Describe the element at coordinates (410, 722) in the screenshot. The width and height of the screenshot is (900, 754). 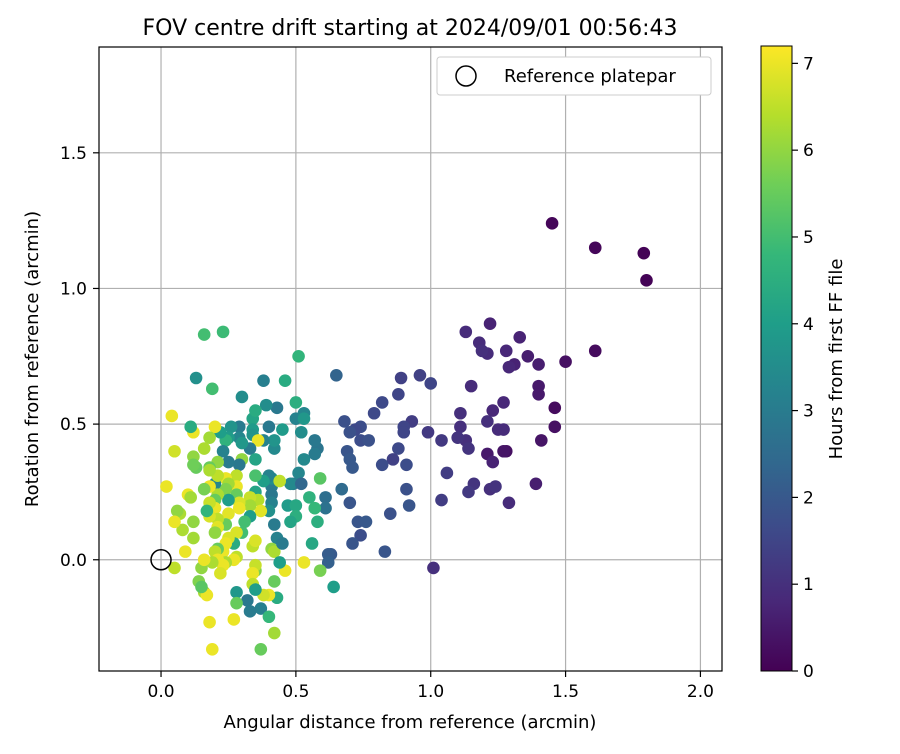
I see `x-axis-label: Angular distance from reference (arcmin)` at that location.